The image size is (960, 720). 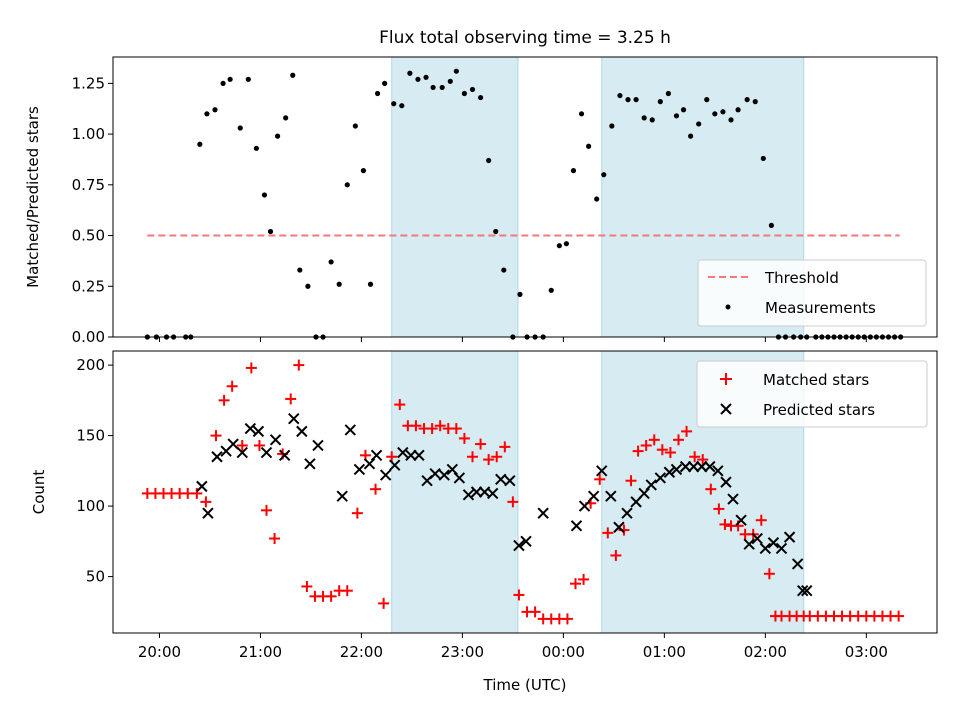 I want to click on legend-matched-label: Matched stars, so click(x=816, y=380).